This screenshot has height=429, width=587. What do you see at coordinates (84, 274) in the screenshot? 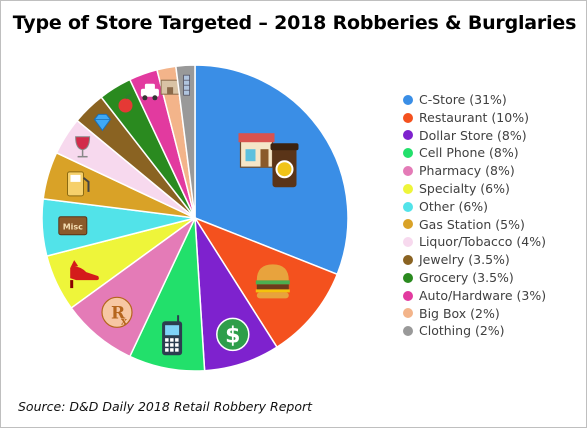
I see `high-heel-icon` at bounding box center [84, 274].